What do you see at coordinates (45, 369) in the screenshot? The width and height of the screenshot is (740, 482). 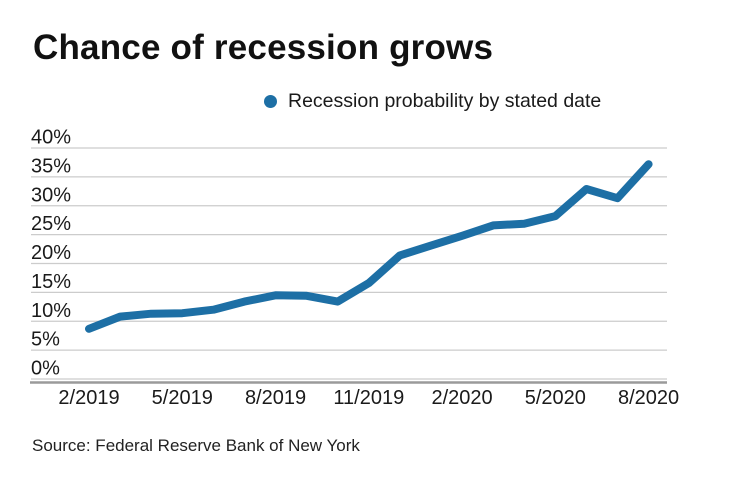 I see `y-axis-tick-label: 0%` at bounding box center [45, 369].